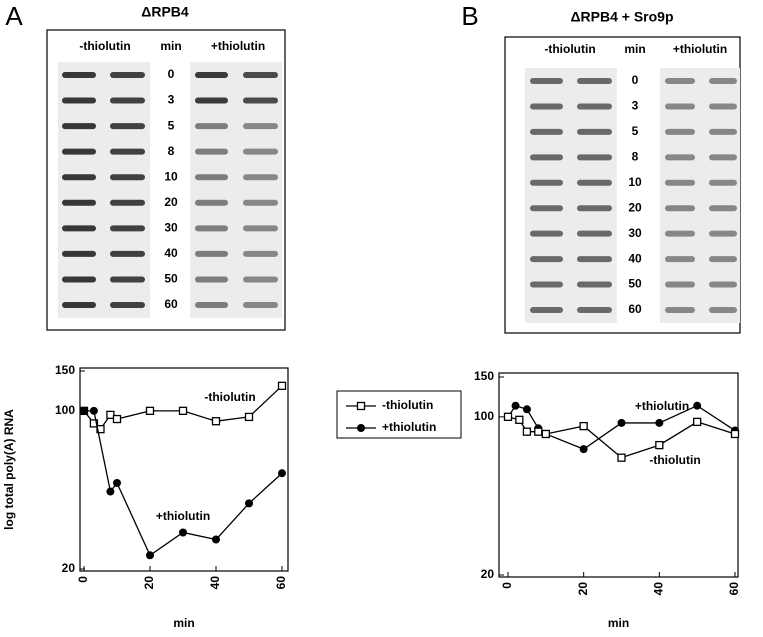 The height and width of the screenshot is (637, 763). Describe the element at coordinates (171, 279) in the screenshot. I see `time-label: 50` at that location.